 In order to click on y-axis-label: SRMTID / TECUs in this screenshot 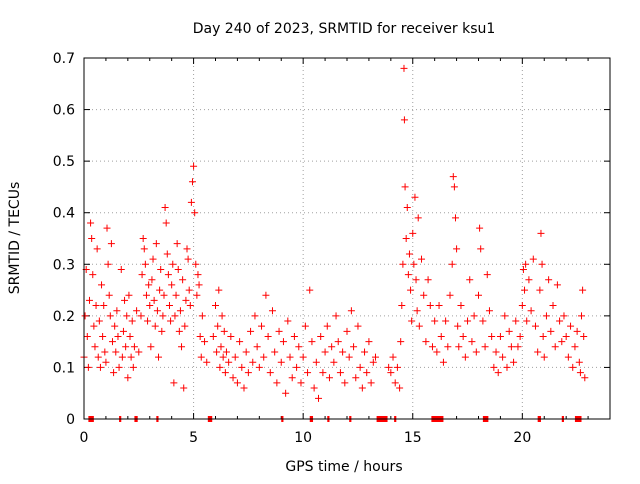, I will do `click(15, 238)`.